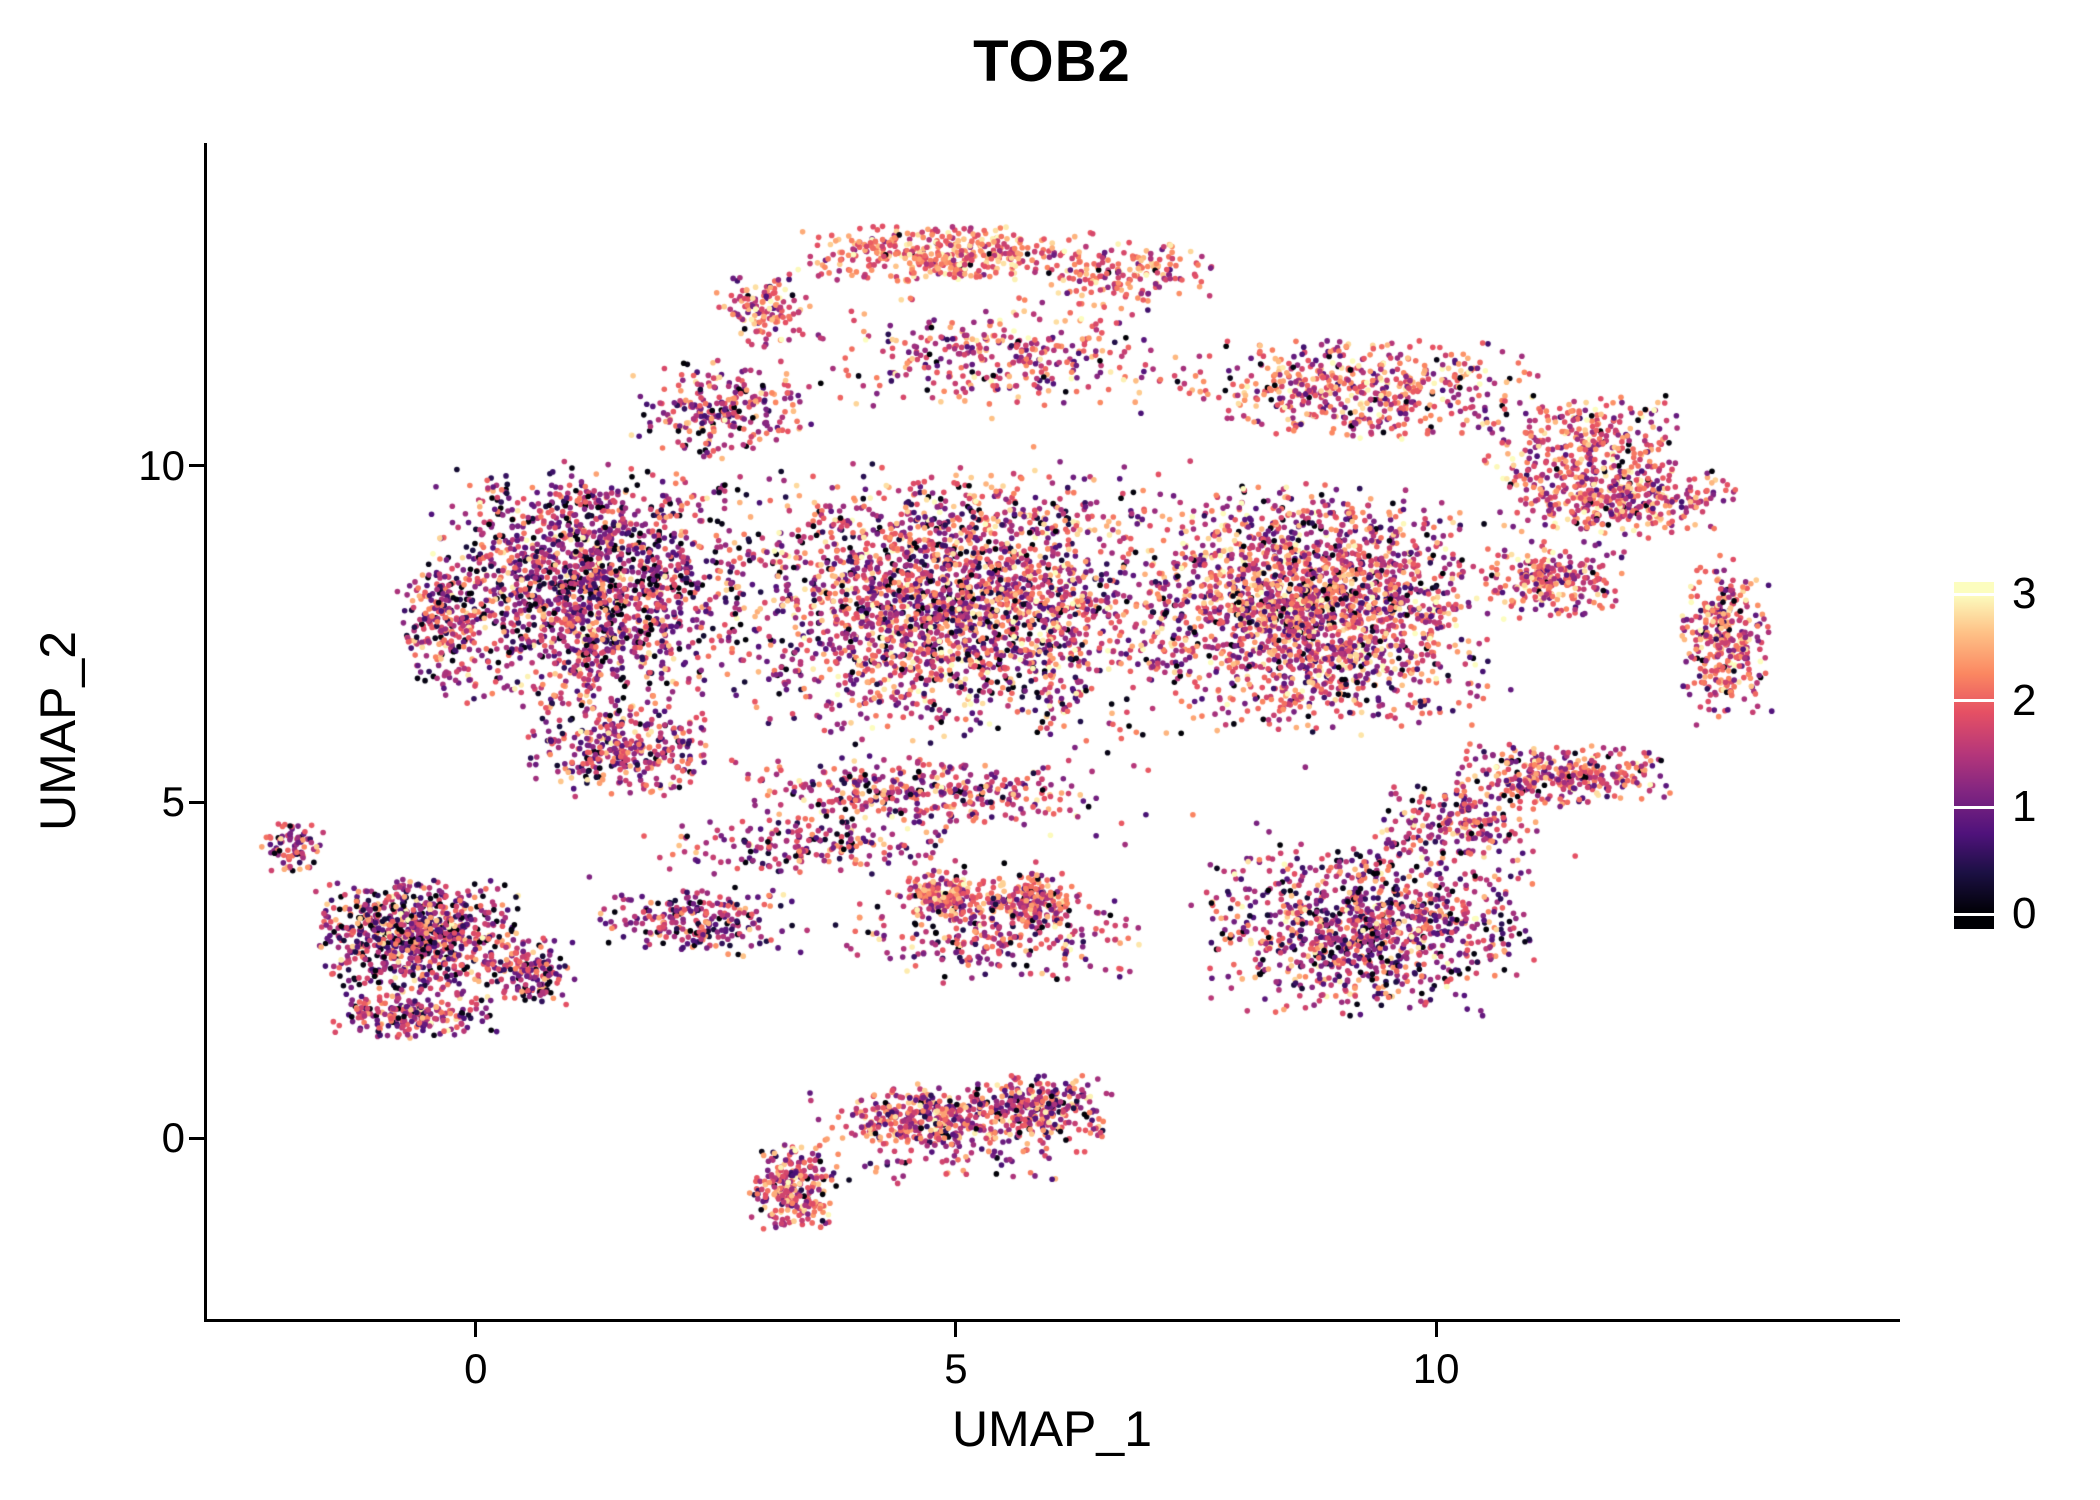  I want to click on plot-title: TOB2, so click(1052, 61).